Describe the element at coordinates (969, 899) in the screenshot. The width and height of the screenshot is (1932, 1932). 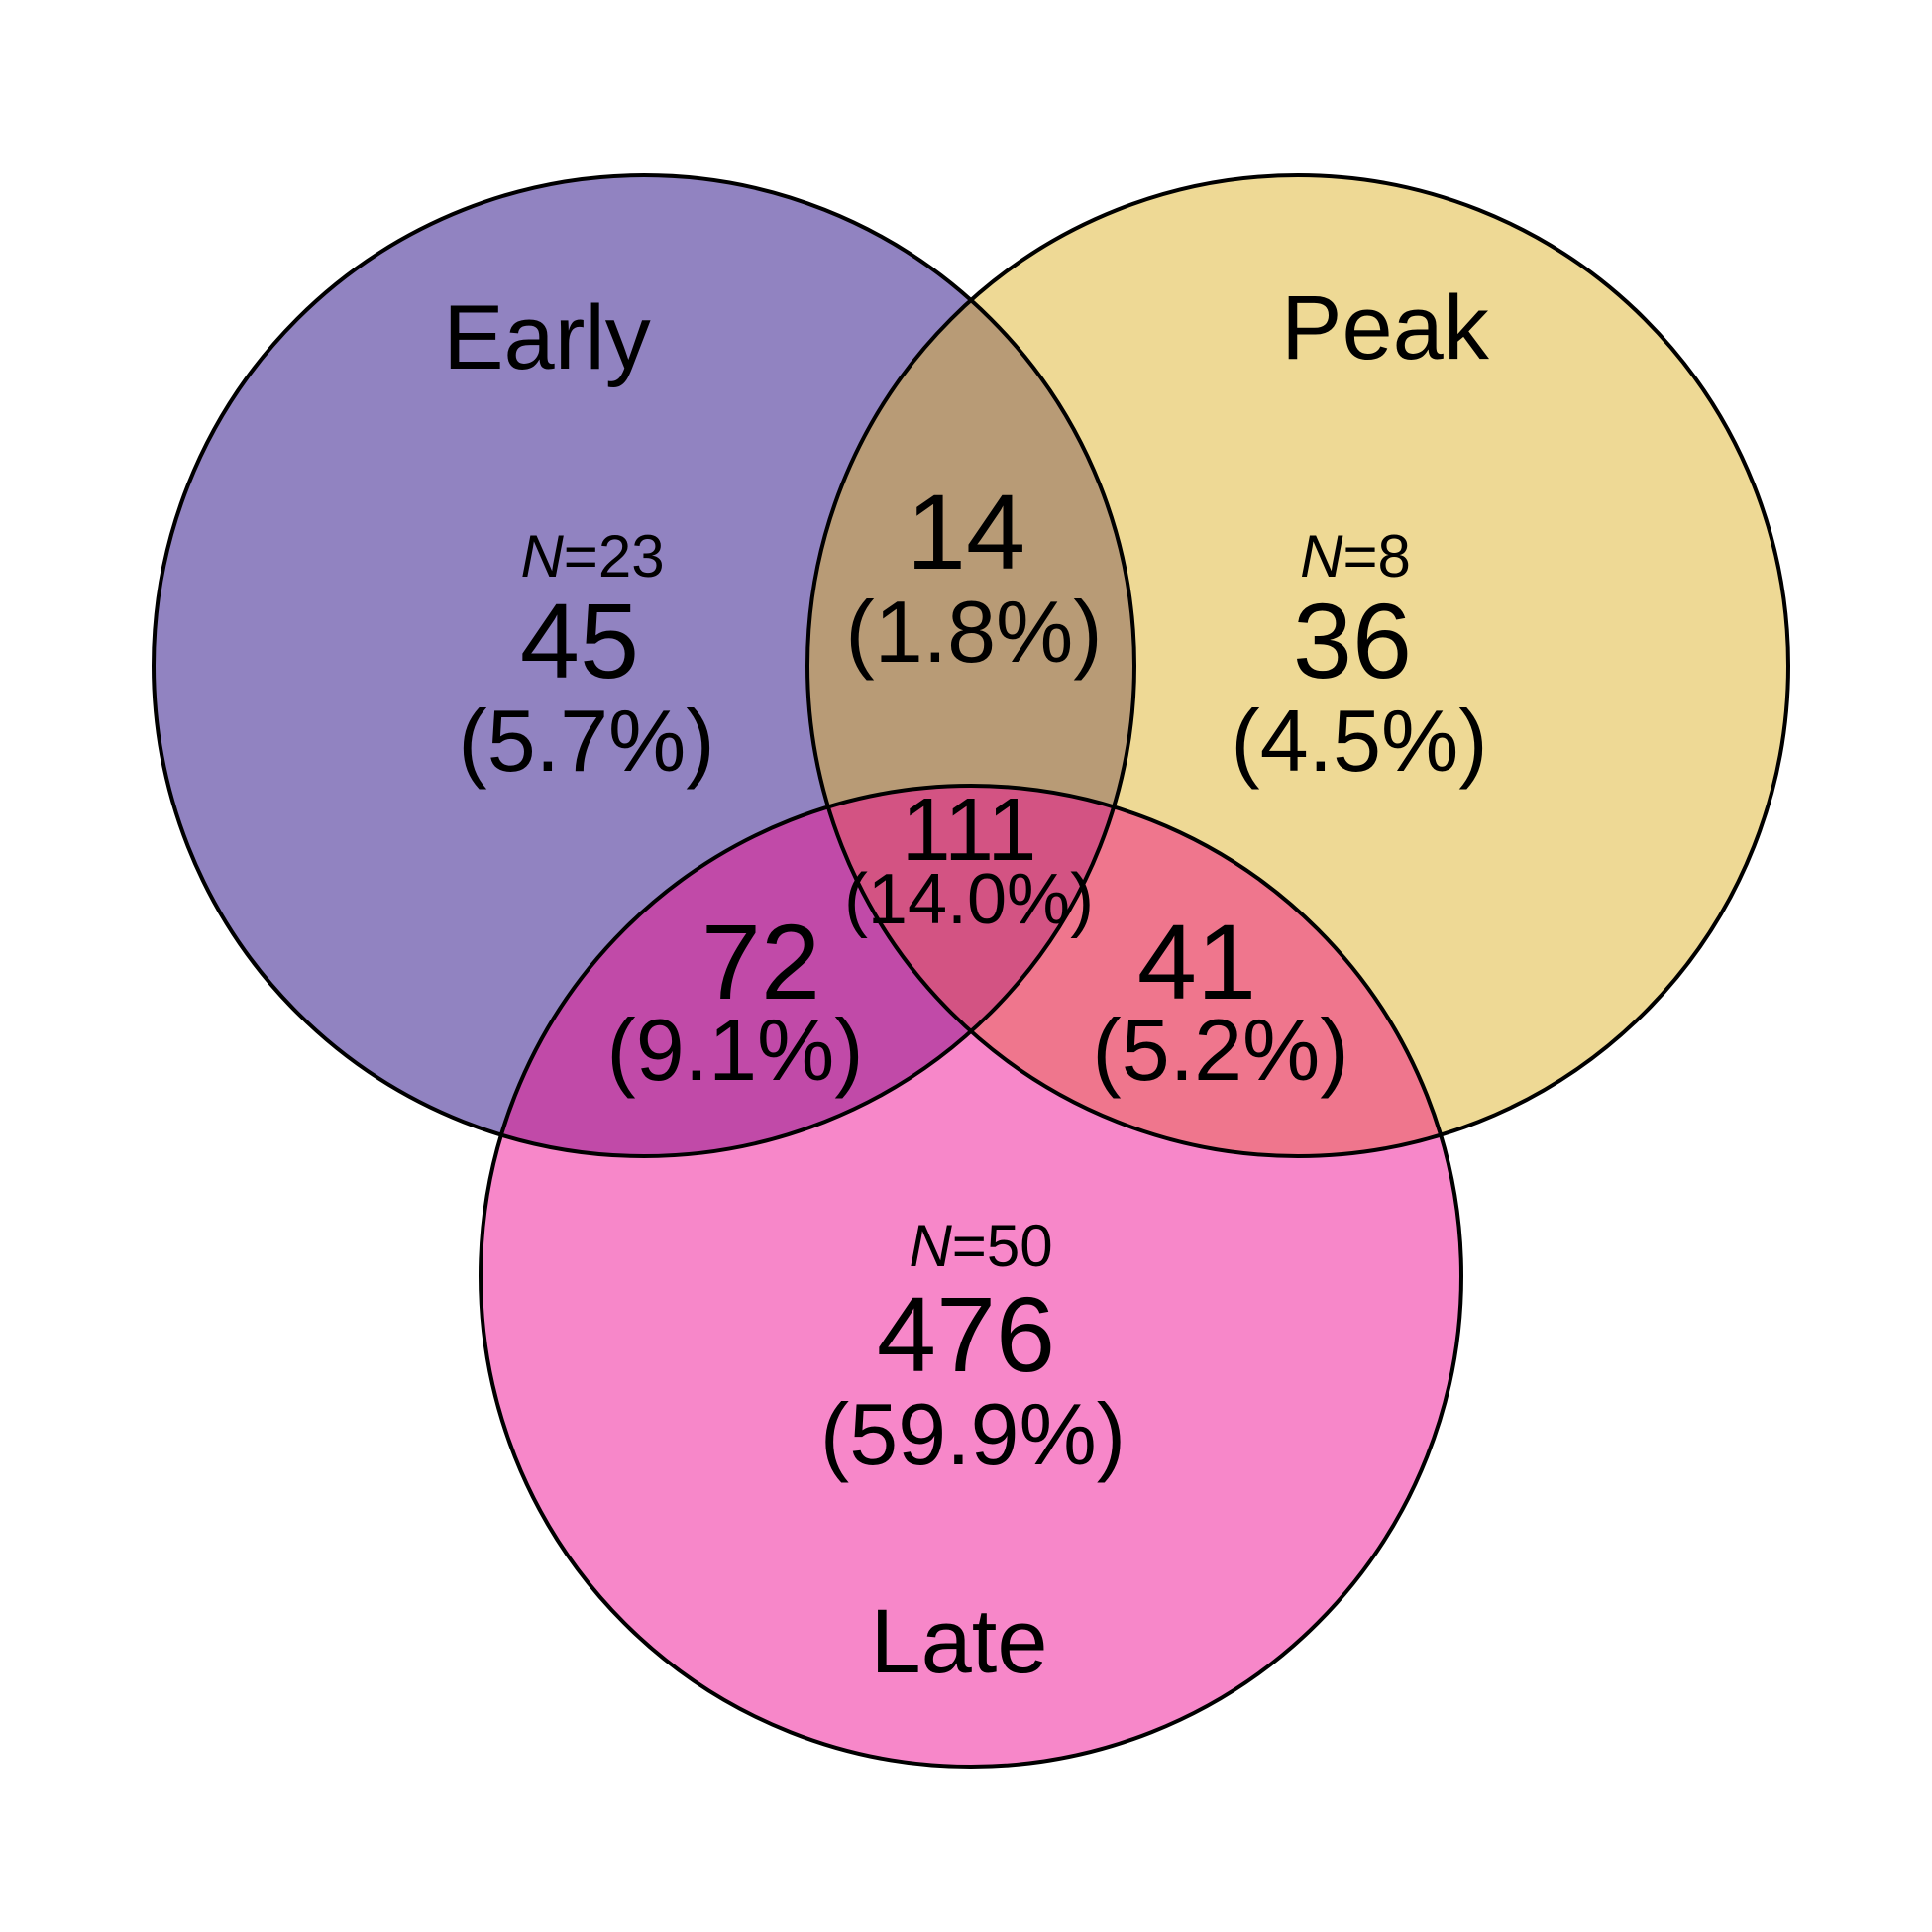
I see `all-percent: (14.0%)` at that location.